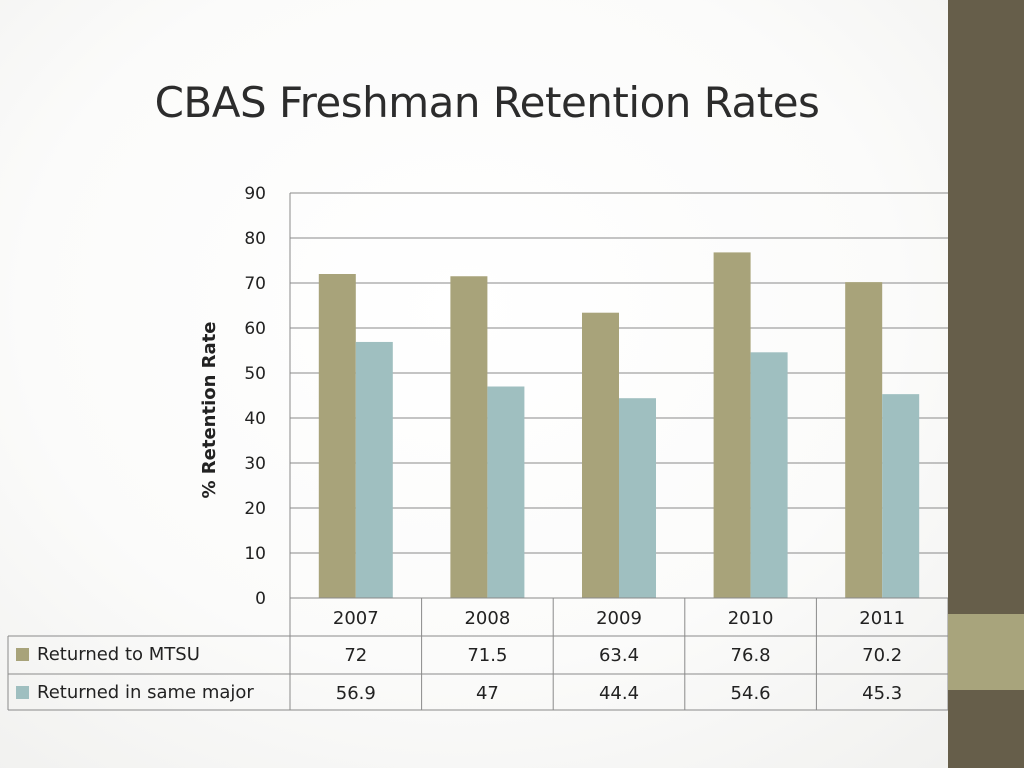 This screenshot has height=768, width=1024. Describe the element at coordinates (751, 618) in the screenshot. I see `x-category-label: 2010` at that location.